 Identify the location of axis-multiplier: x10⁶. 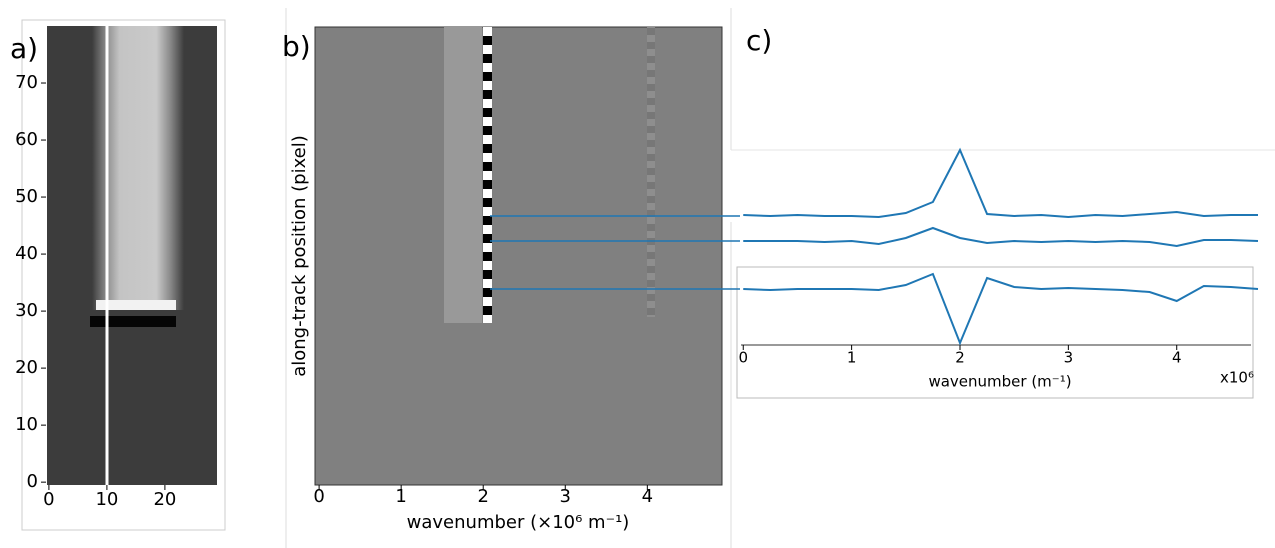
(1237, 378).